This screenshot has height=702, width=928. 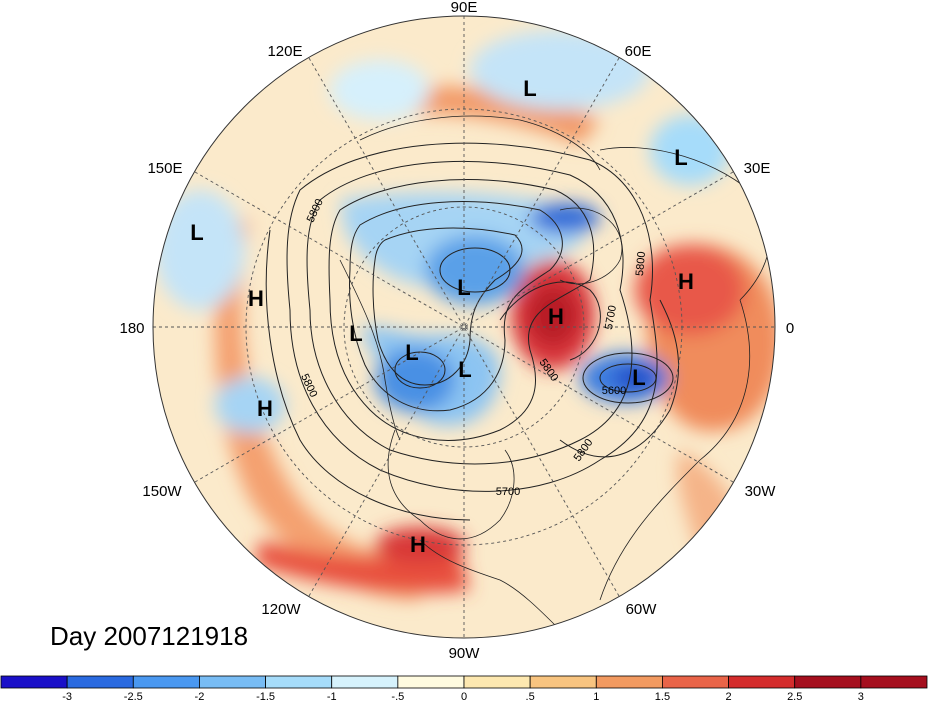 What do you see at coordinates (162, 491) in the screenshot?
I see `lon-label-150w: 150W` at bounding box center [162, 491].